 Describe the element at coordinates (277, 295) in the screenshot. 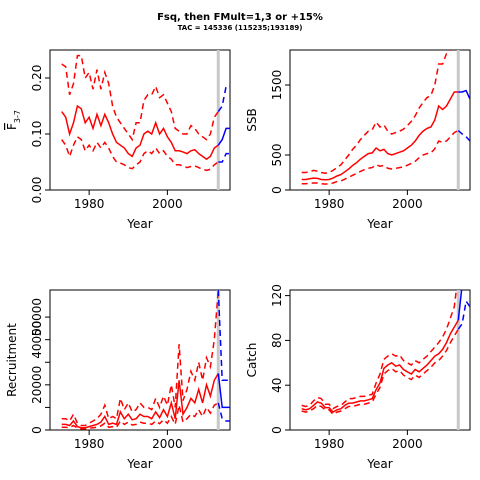

I see `y-tick-label: 120` at that location.